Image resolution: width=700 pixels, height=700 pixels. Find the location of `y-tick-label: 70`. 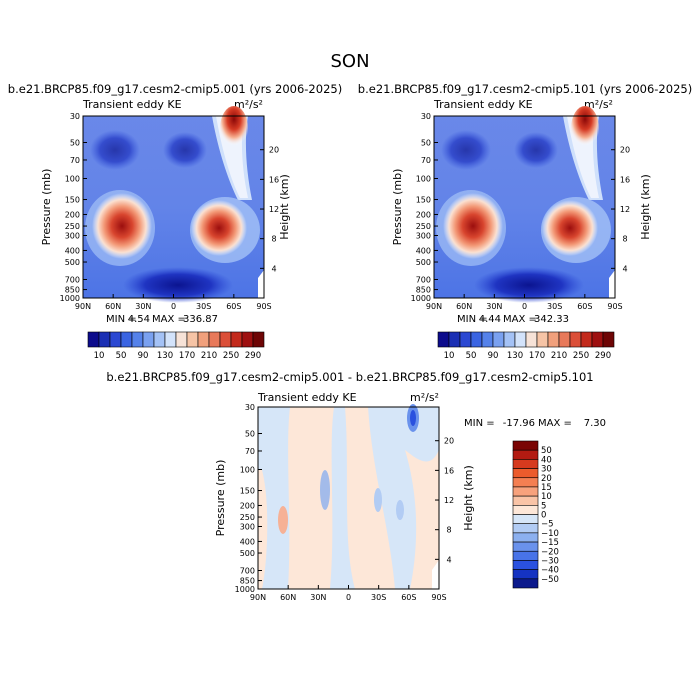

y-tick-label: 70 is located at coordinates (426, 160).